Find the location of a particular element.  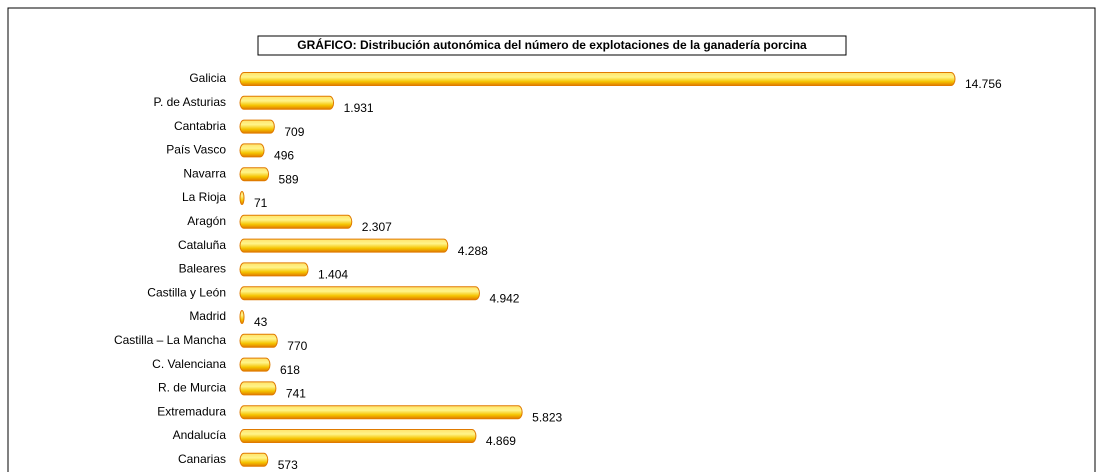

category-label: Castilla – La Mancha is located at coordinates (170, 340).